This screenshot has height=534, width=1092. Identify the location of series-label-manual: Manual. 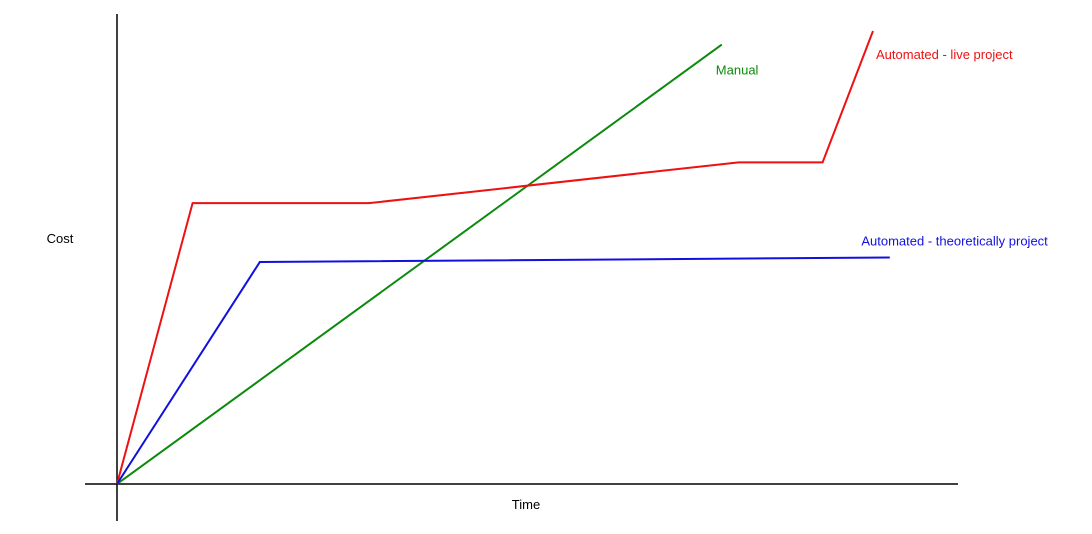
(737, 70).